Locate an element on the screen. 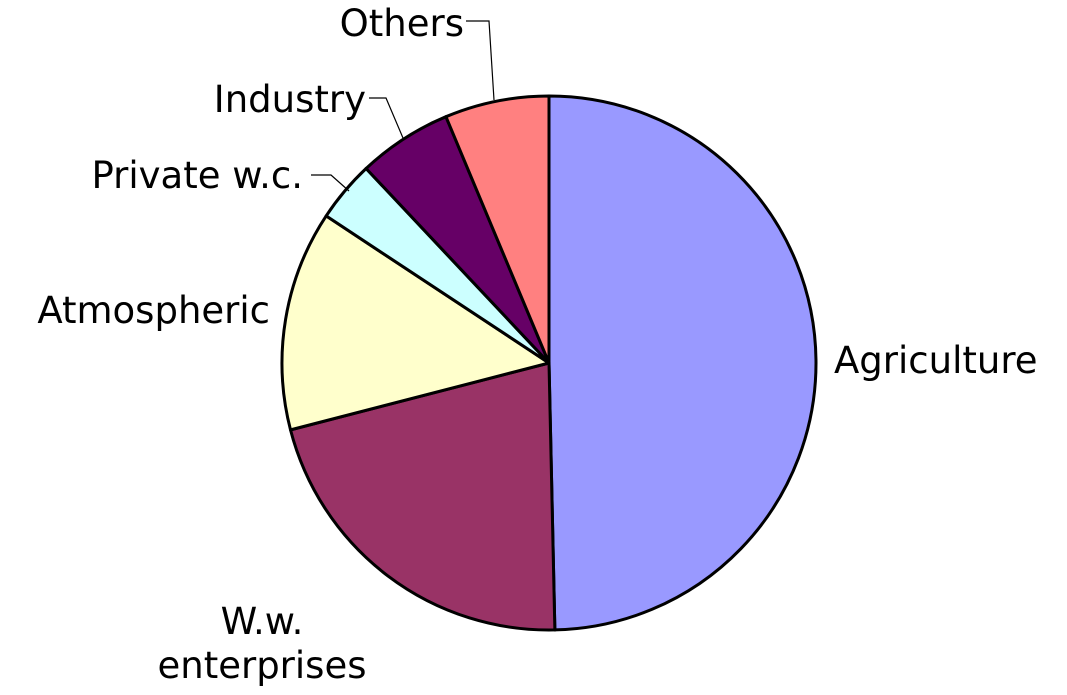 The width and height of the screenshot is (1067, 695). slice-label: Industry is located at coordinates (290, 99).